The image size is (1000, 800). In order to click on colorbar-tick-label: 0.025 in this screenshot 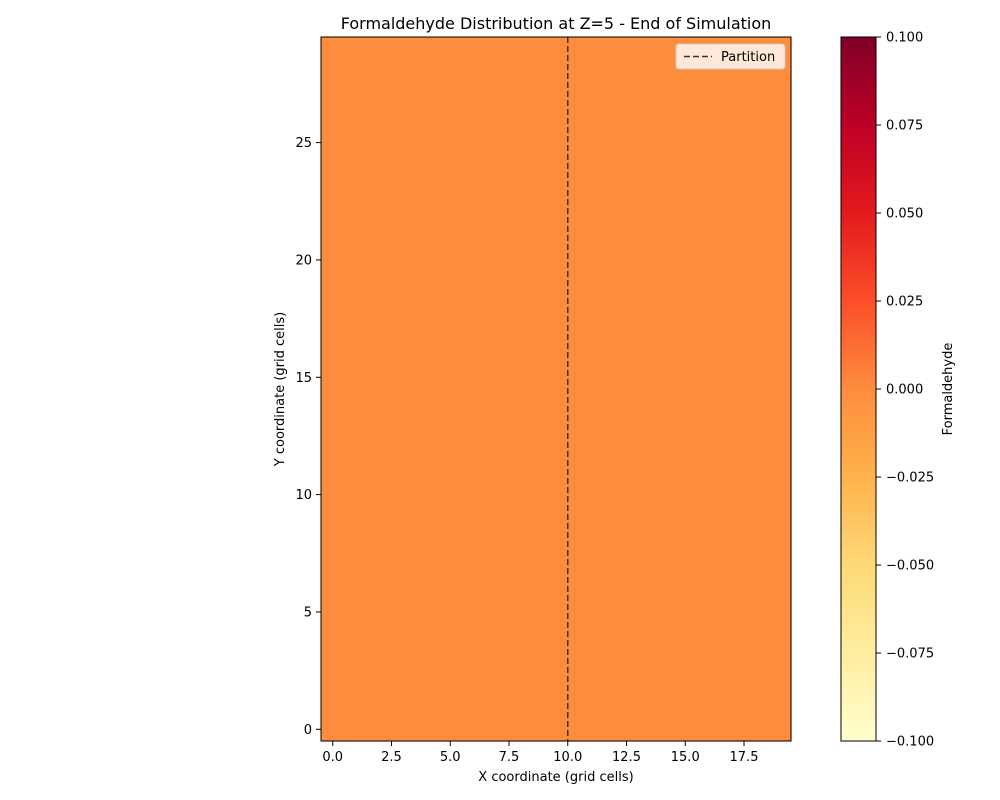, I will do `click(904, 302)`.